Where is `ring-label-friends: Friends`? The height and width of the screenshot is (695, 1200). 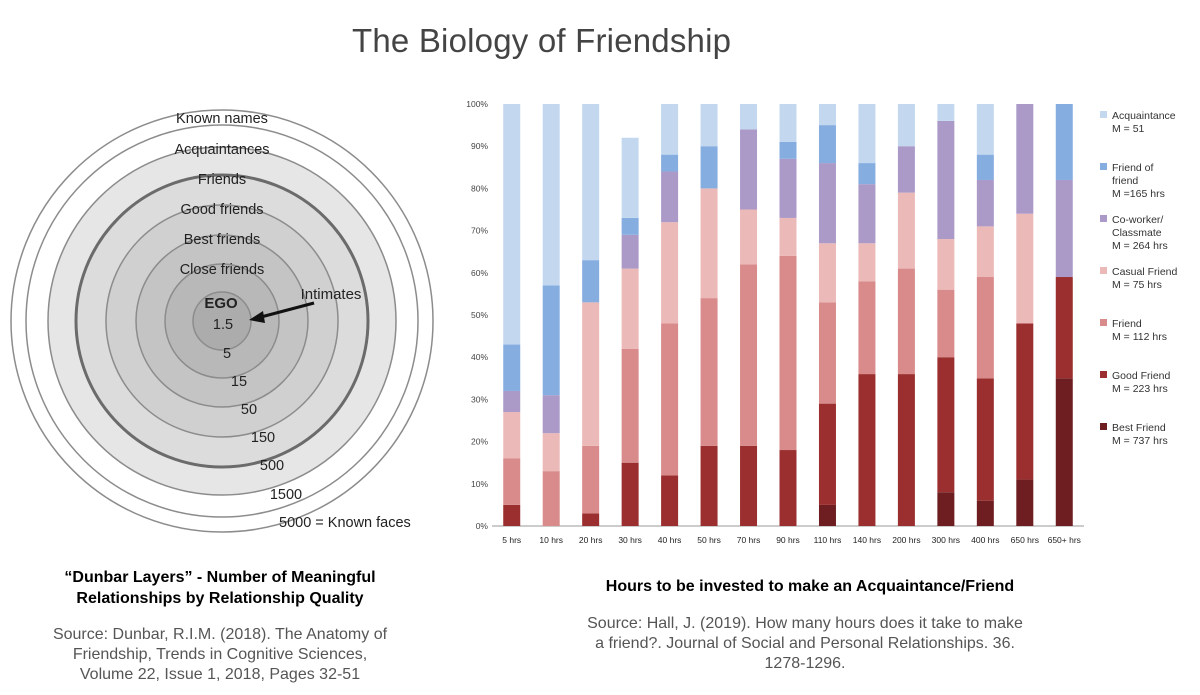 ring-label-friends: Friends is located at coordinates (222, 180).